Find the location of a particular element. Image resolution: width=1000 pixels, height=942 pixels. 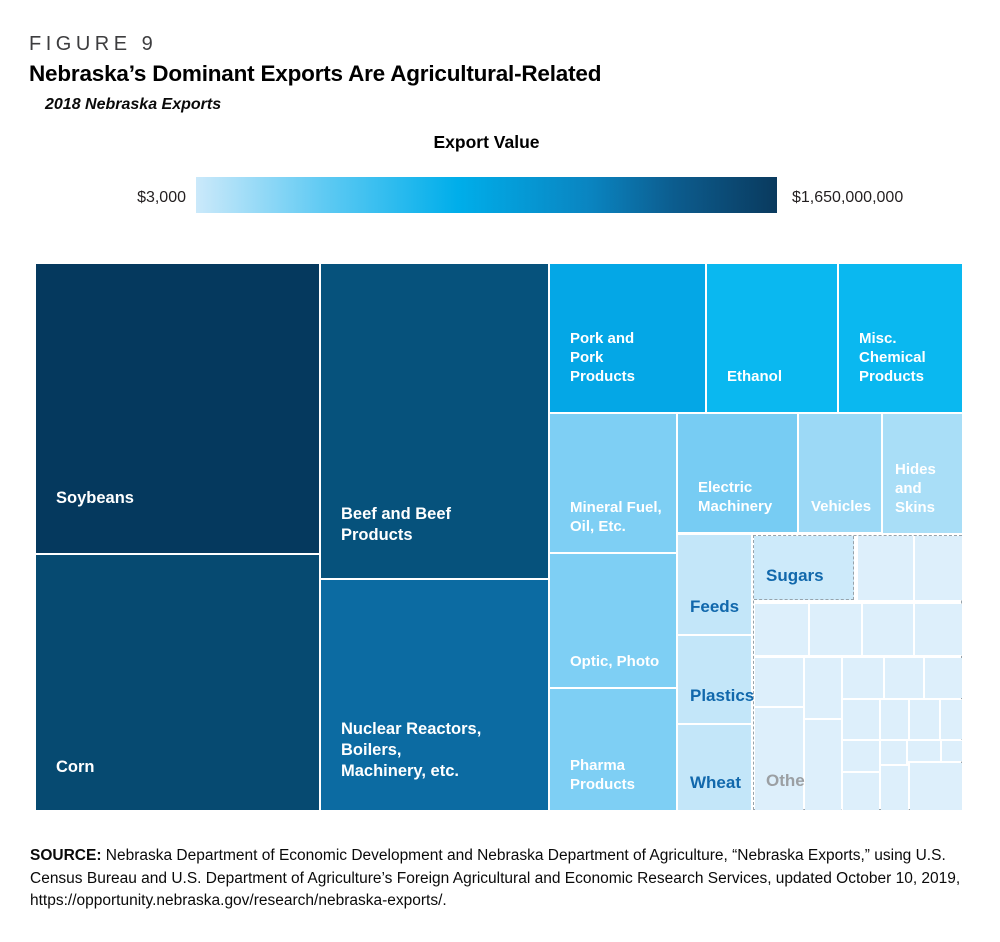

tile-corn: Corn is located at coordinates (177, 682).